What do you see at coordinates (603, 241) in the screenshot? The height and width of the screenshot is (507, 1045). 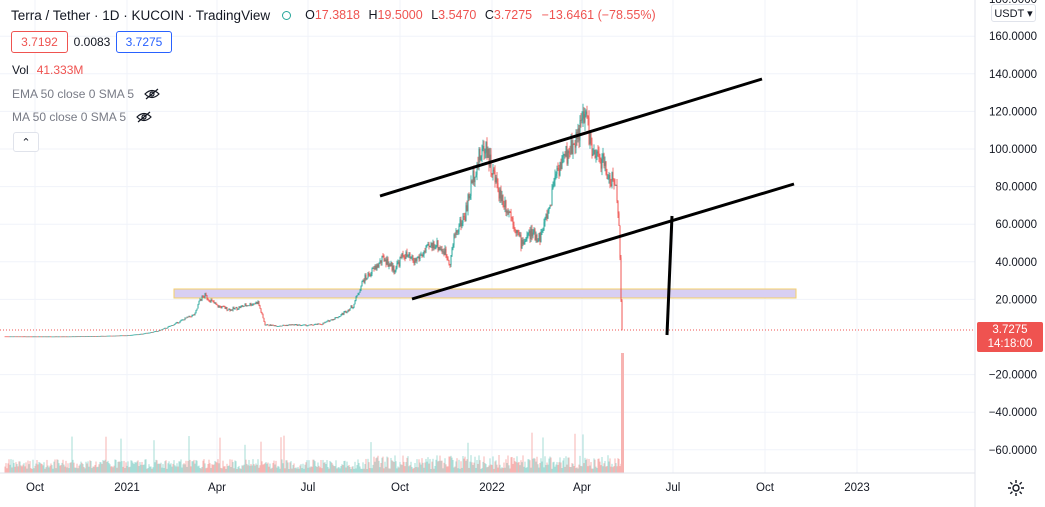 I see `lower-trend-line` at bounding box center [603, 241].